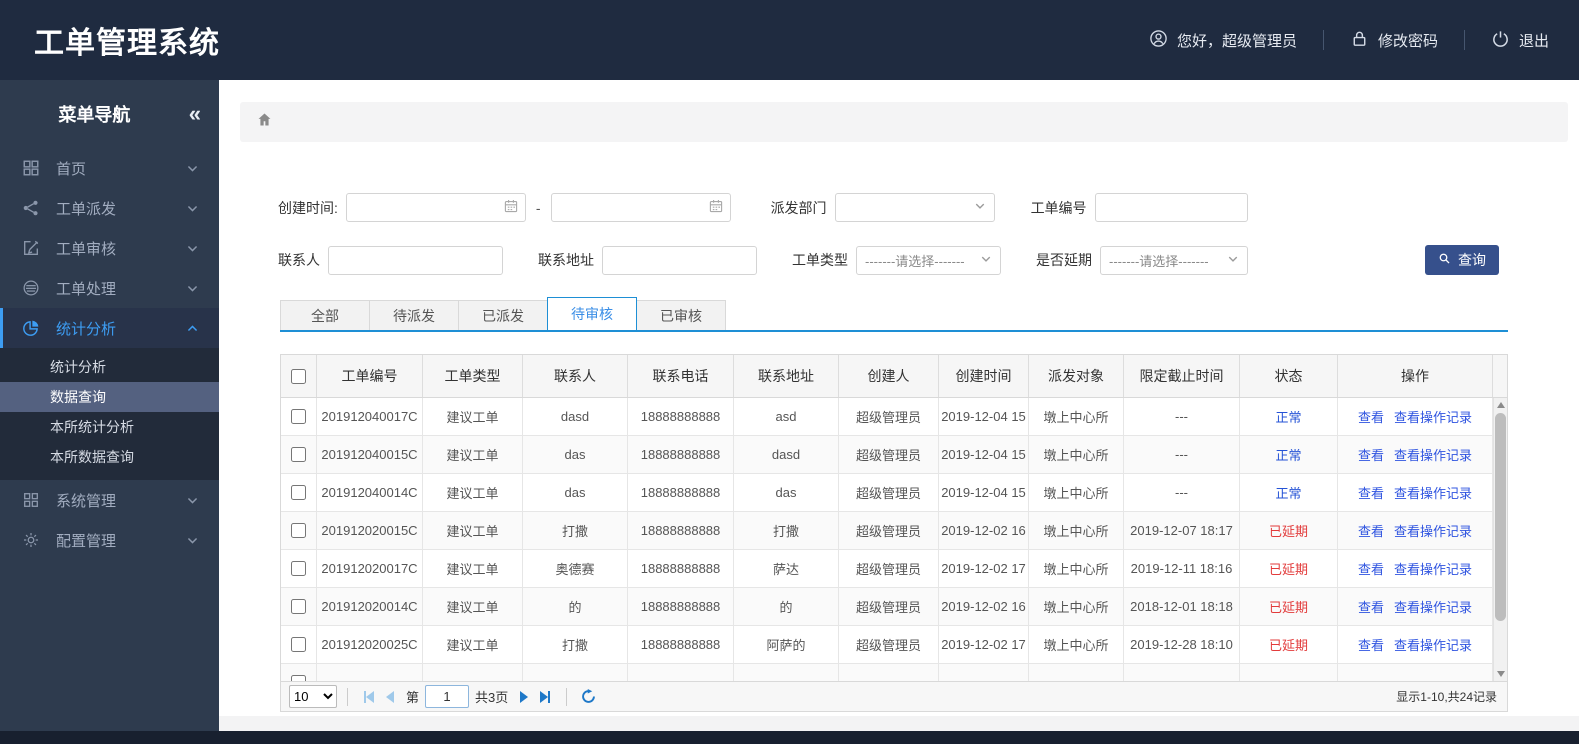 This screenshot has width=1579, height=744. Describe the element at coordinates (109, 208) in the screenshot. I see `sidebar-item-工单派发: 工单派发` at that location.